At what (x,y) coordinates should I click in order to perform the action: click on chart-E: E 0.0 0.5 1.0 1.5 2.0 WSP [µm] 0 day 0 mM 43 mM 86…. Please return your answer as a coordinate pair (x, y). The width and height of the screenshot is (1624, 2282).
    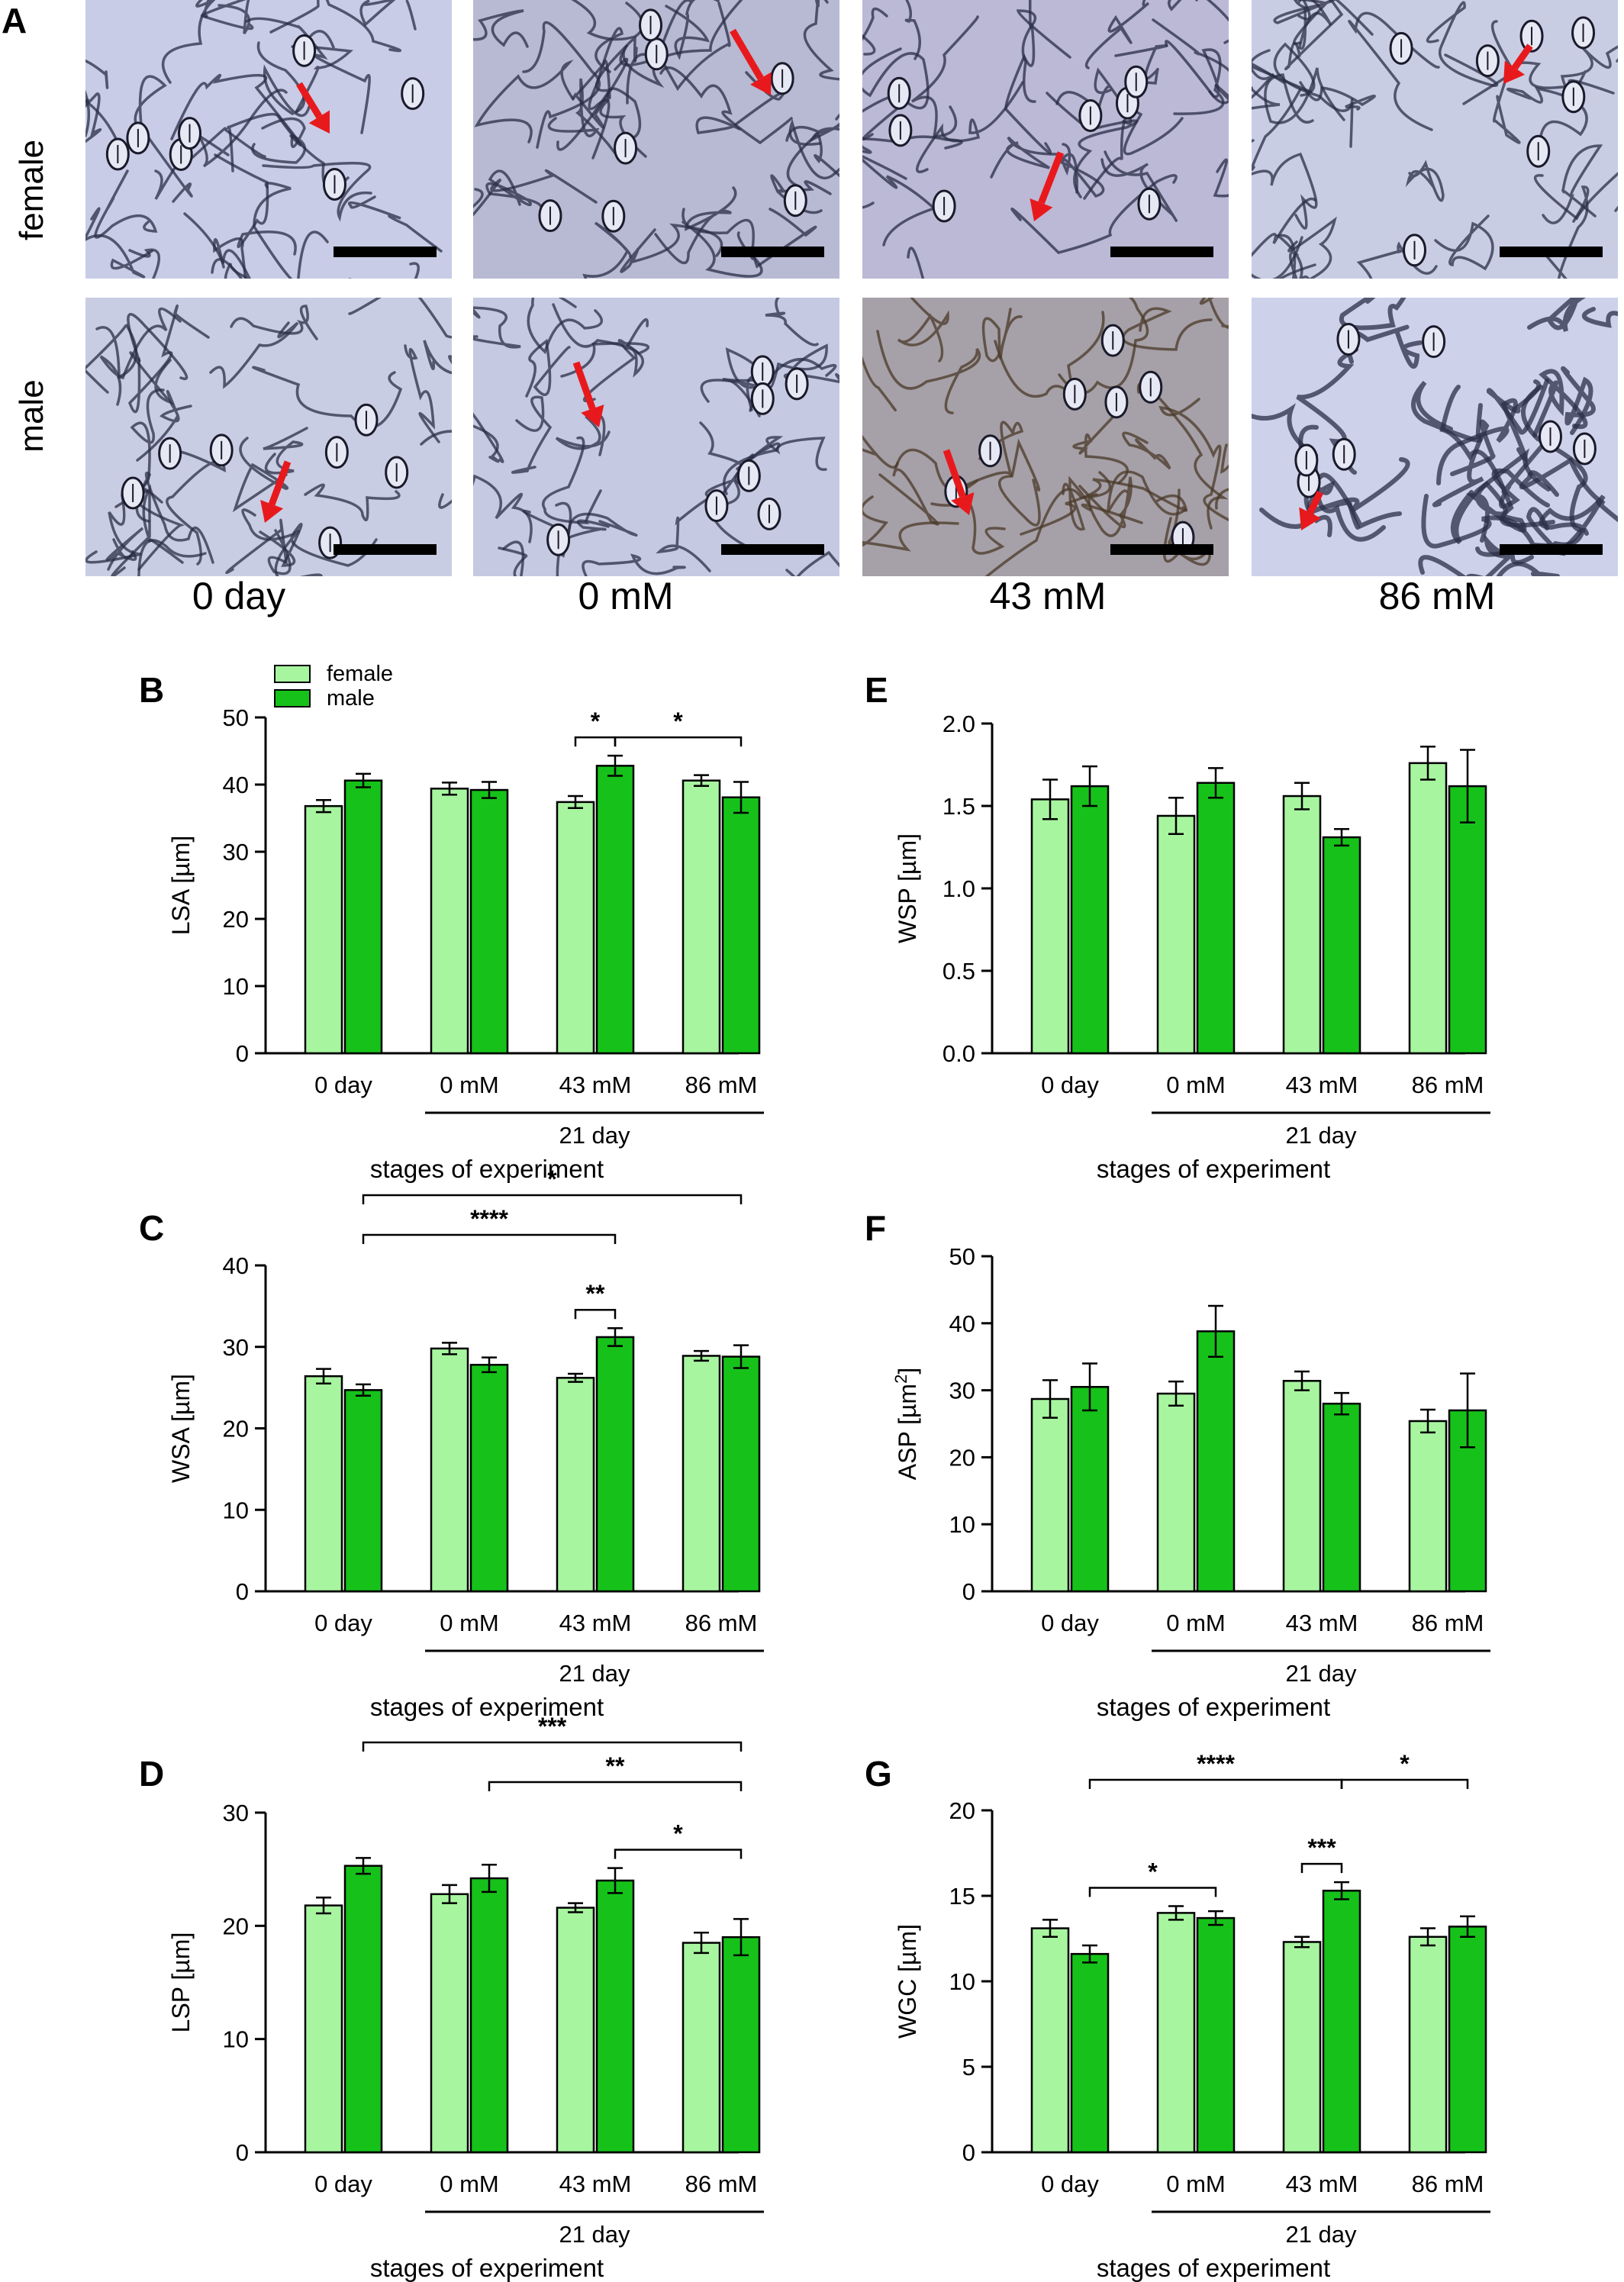
    Looking at the image, I should click on (1177, 926).